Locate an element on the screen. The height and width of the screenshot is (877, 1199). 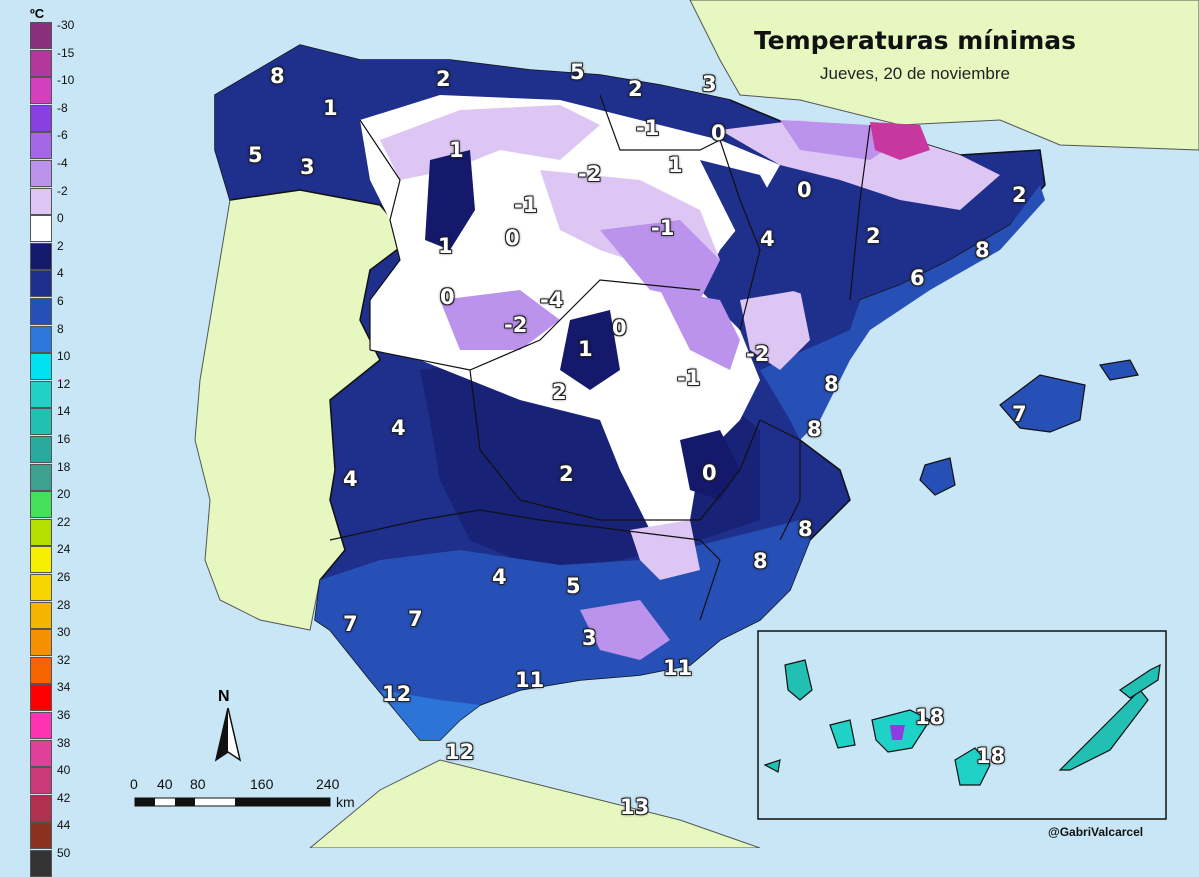
temp-label-murcia: 8 is located at coordinates (760, 561).